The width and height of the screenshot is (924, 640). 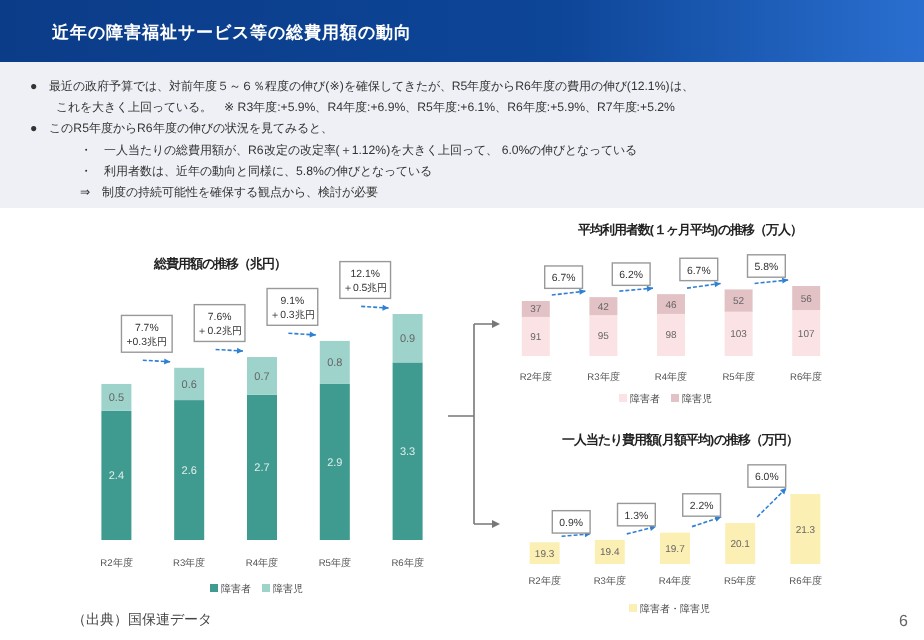 I want to click on text: 6, so click(x=904, y=621).